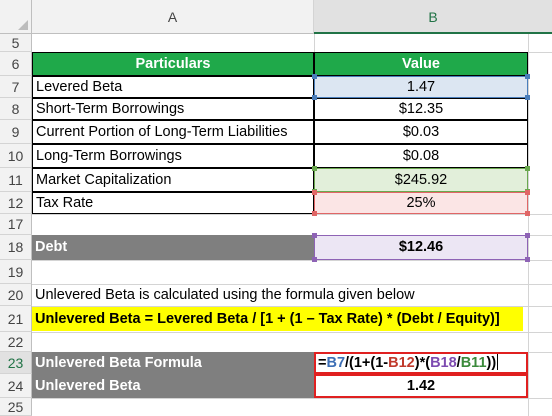 The image size is (552, 416). Describe the element at coordinates (173, 247) in the screenshot. I see `label-debt: Debt` at that location.